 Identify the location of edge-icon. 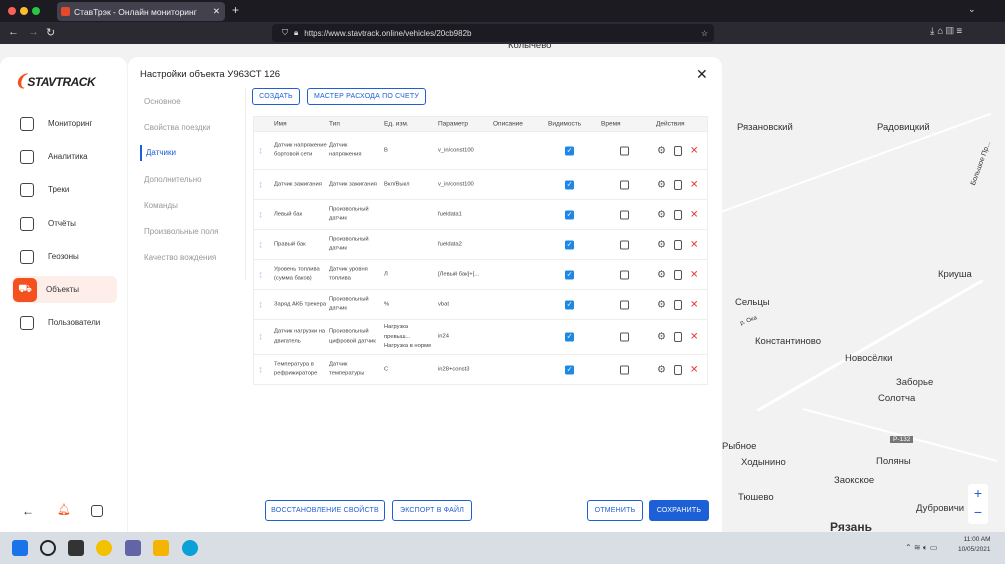
(190, 548).